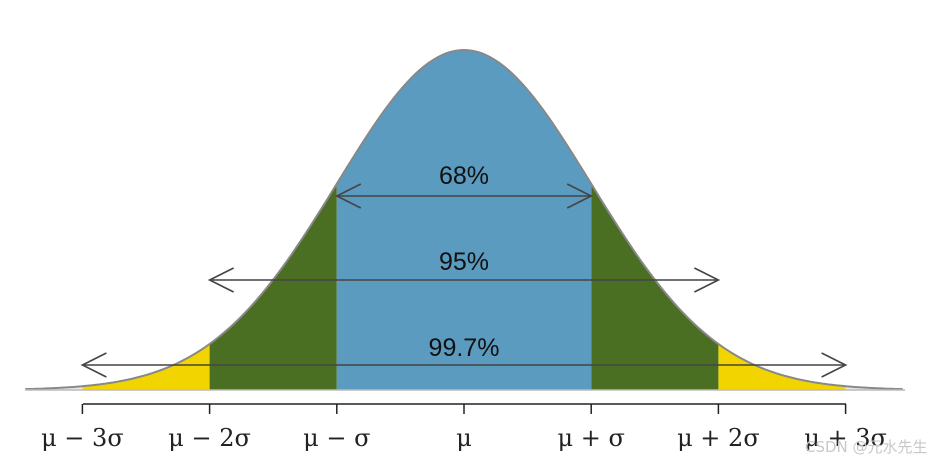 The image size is (938, 465). What do you see at coordinates (464, 348) in the screenshot?
I see `percent-label: 99.7%` at bounding box center [464, 348].